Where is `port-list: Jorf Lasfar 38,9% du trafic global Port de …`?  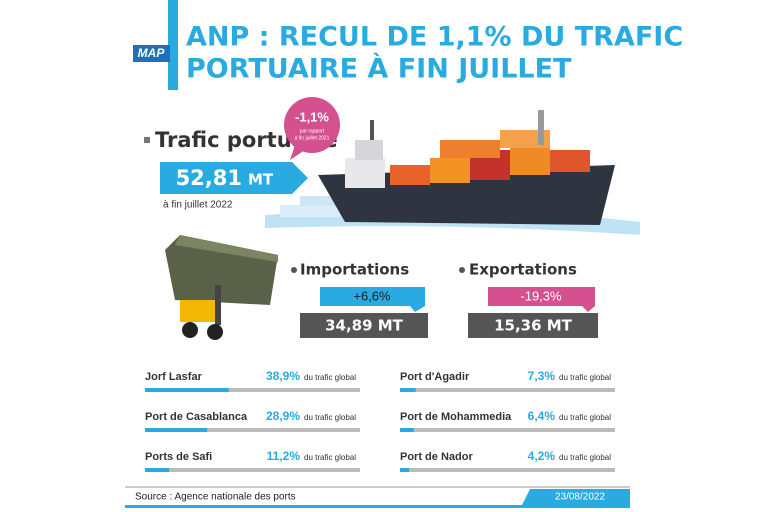
port-list: Jorf Lasfar 38,9% du trafic global Port de … is located at coordinates (380, 420).